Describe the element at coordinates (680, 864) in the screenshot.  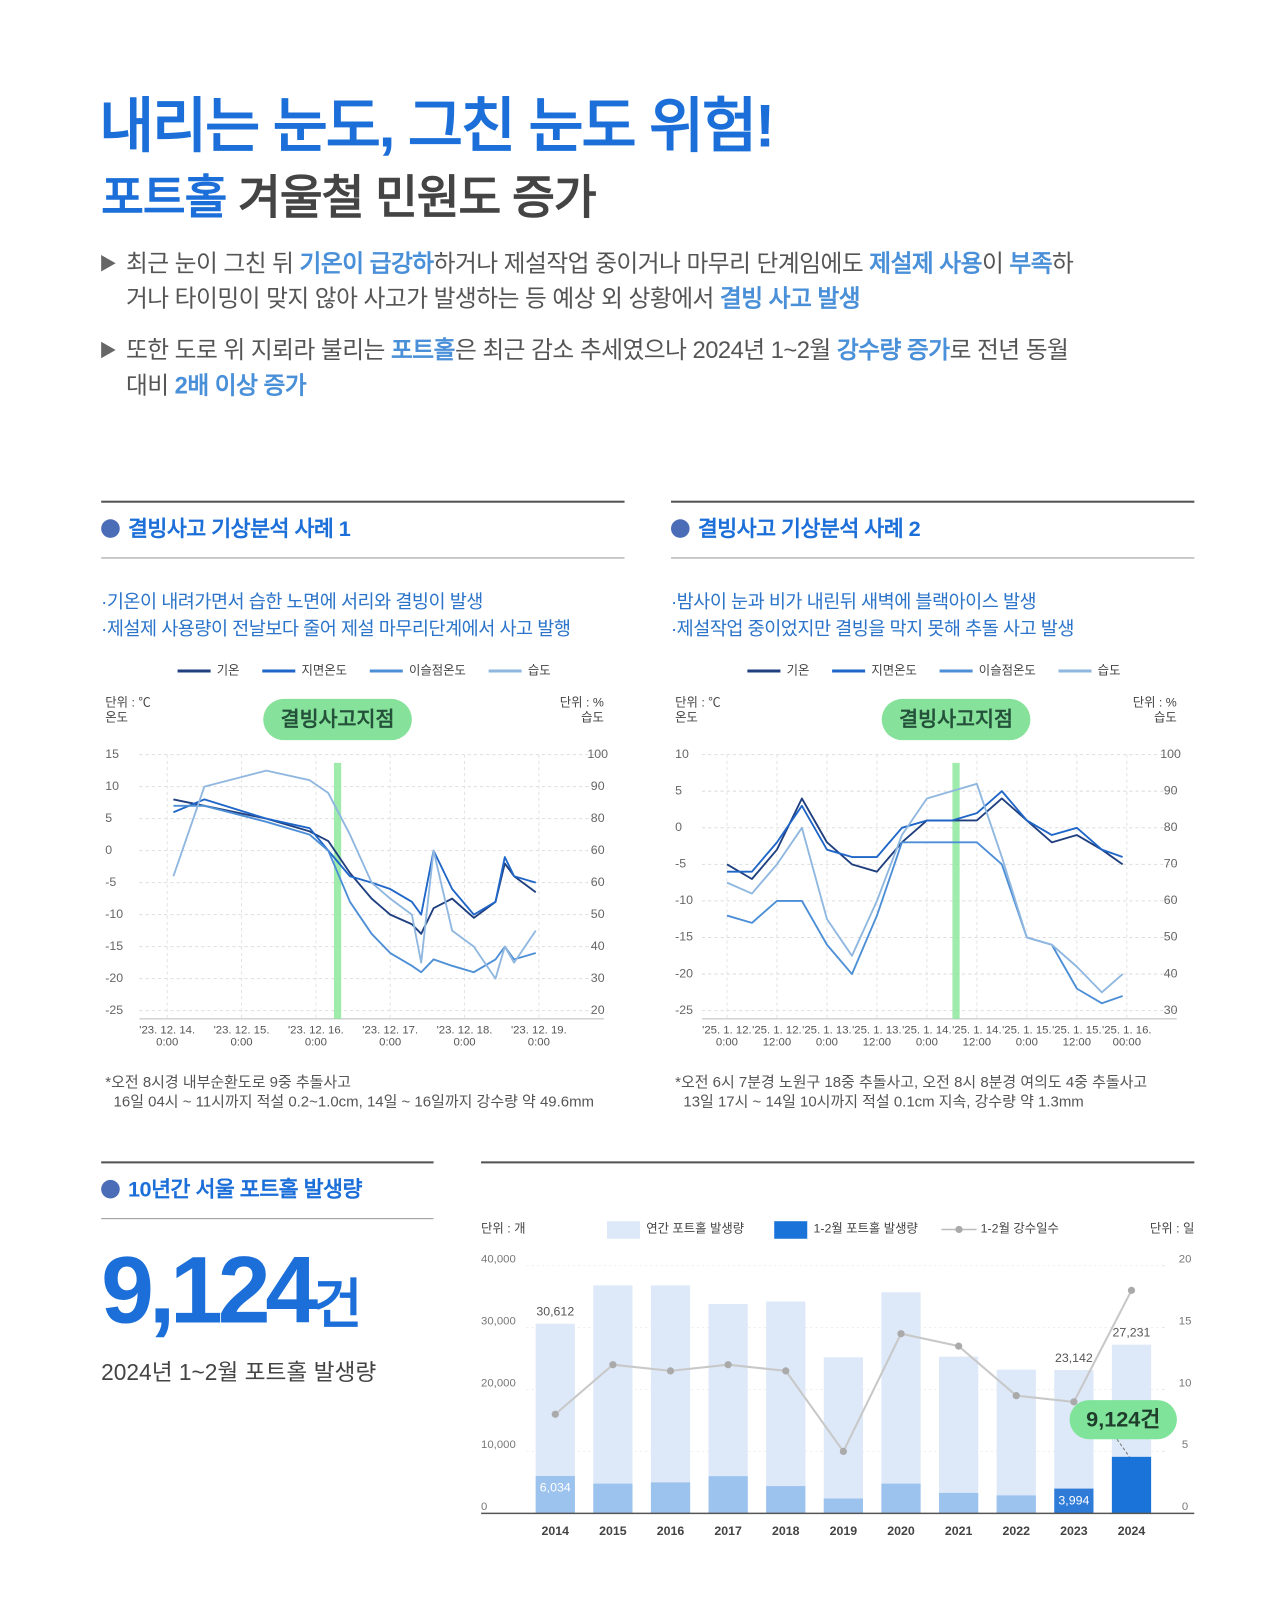
I see `y-tick-label: -5` at that location.